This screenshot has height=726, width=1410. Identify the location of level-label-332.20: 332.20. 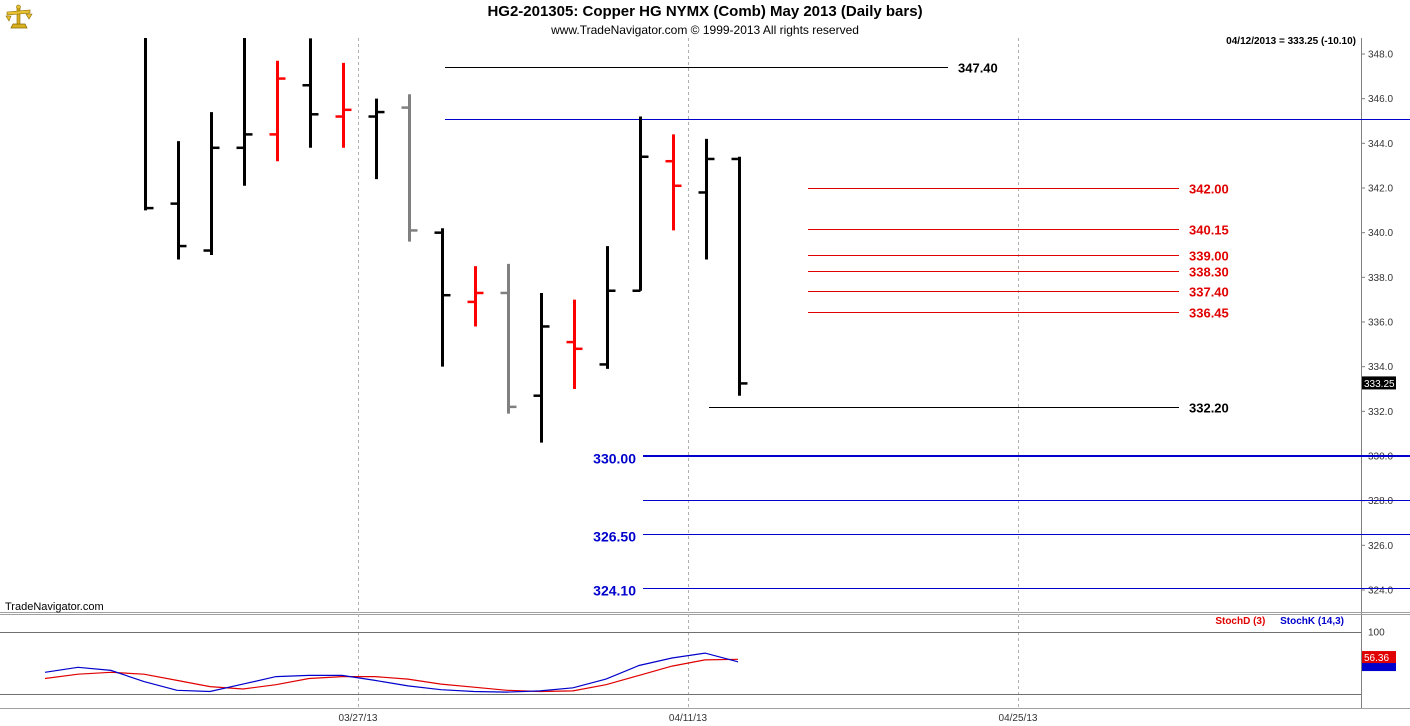
(1209, 408).